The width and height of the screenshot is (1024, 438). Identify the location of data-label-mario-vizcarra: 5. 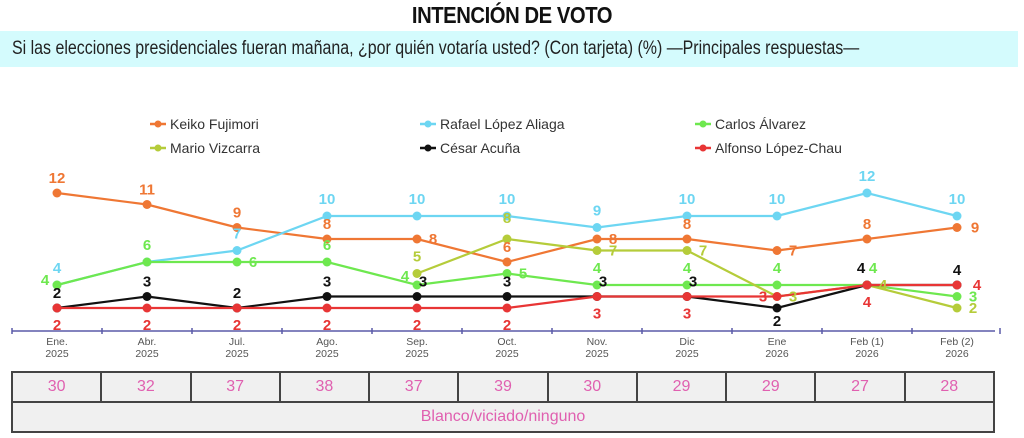
(417, 257).